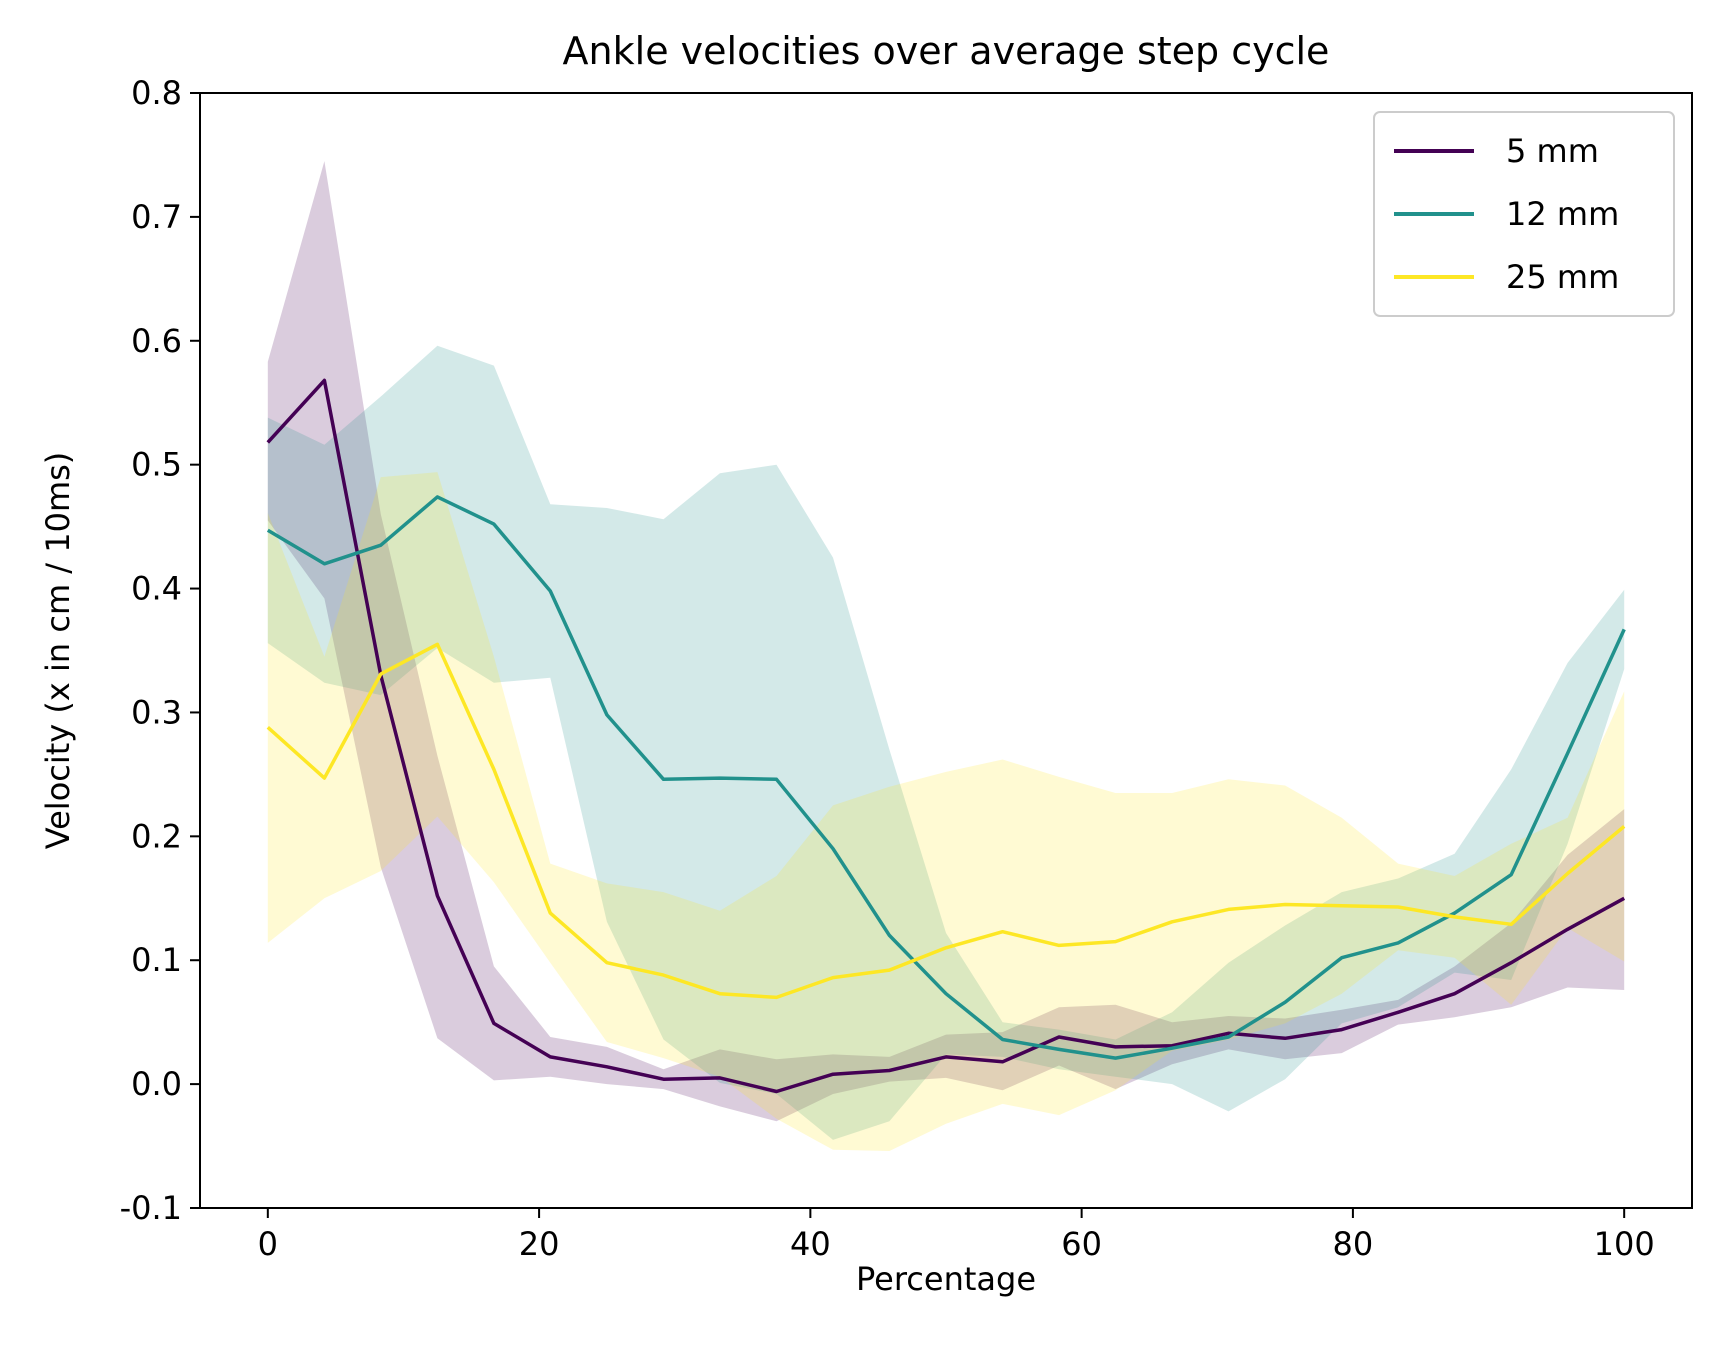 Image resolution: width=1717 pixels, height=1361 pixels. What do you see at coordinates (1353, 1244) in the screenshot?
I see `x-tick-label: 80` at bounding box center [1353, 1244].